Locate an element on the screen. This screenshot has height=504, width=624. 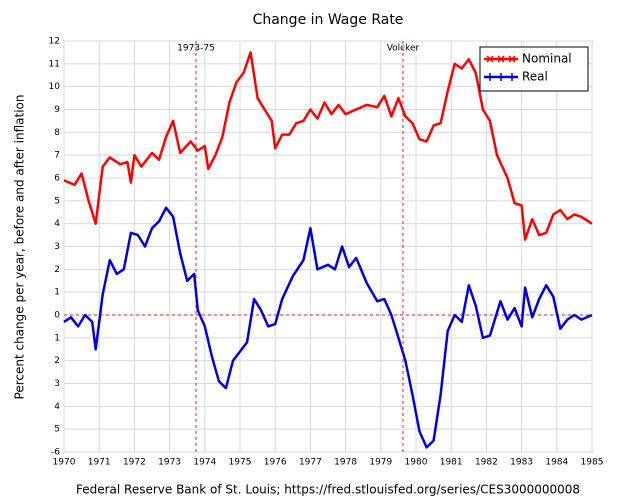
x-tick-label: 1979 is located at coordinates (380, 463).